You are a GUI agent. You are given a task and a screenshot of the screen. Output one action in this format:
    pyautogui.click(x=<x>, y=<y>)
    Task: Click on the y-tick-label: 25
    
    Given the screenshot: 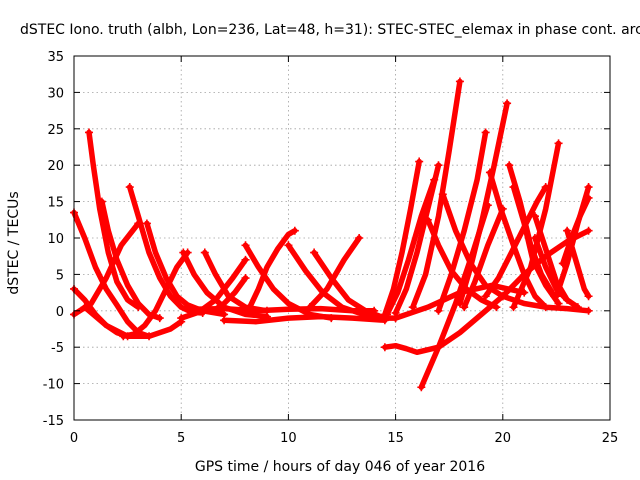 What is the action you would take?
    pyautogui.click(x=55, y=130)
    